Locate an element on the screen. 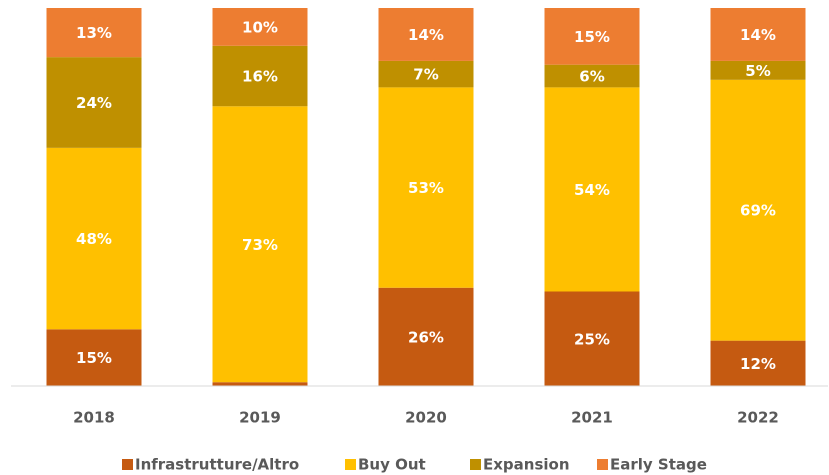 Image resolution: width=829 pixels, height=475 pixels. data-label: 12% is located at coordinates (758, 364).